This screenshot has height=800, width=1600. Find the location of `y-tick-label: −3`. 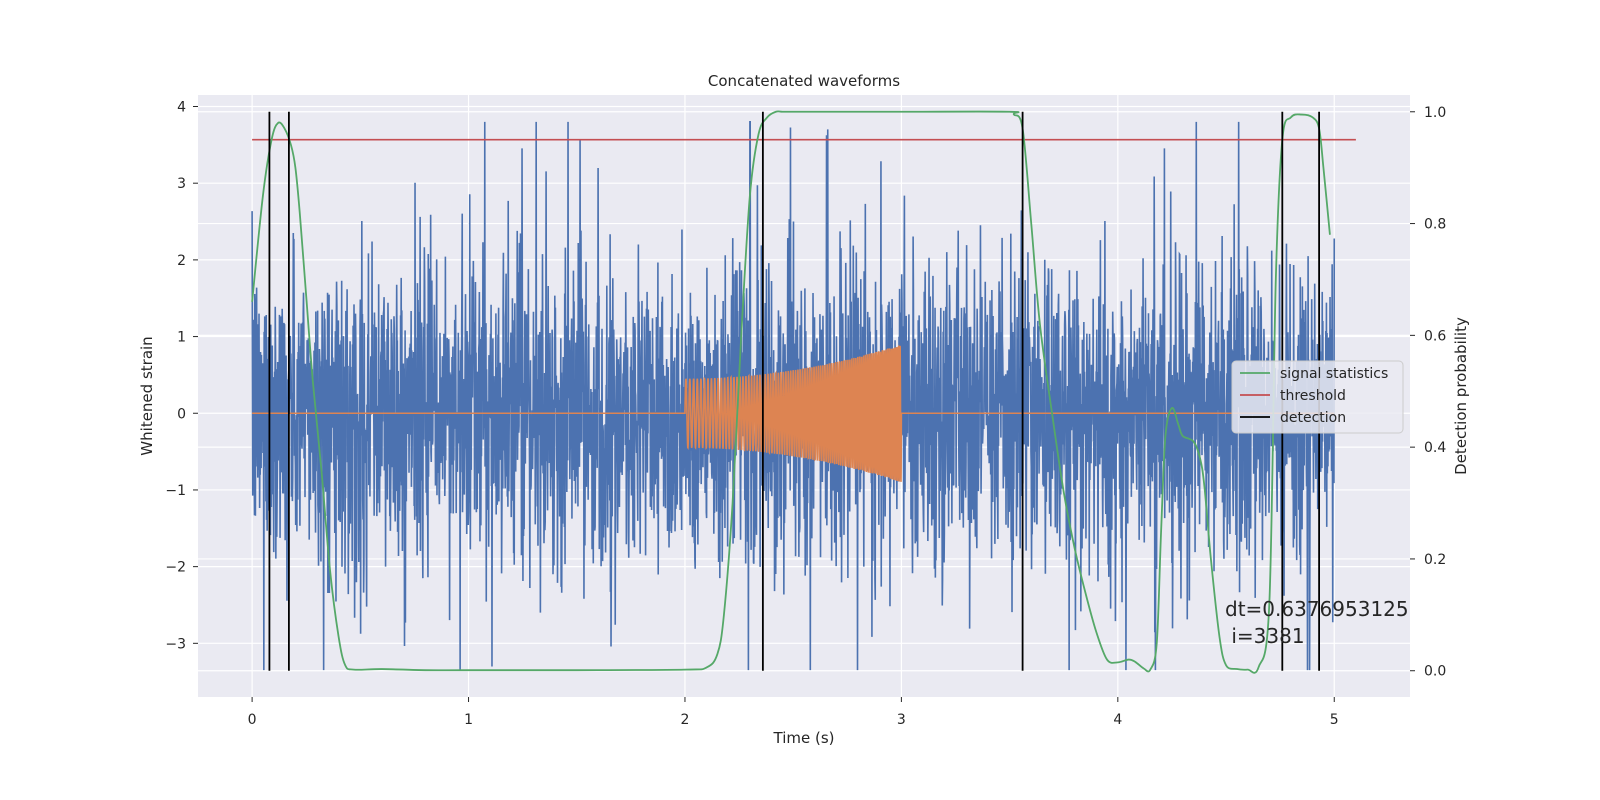

y-tick-label: −3 is located at coordinates (175, 644).